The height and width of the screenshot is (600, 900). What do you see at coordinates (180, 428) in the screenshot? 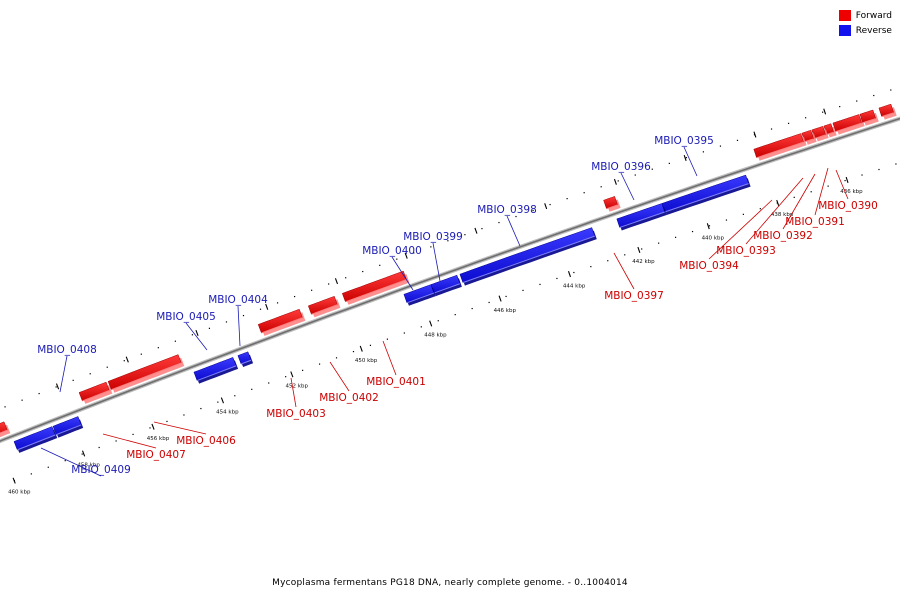
I see `mbio-0406-leader` at bounding box center [180, 428].